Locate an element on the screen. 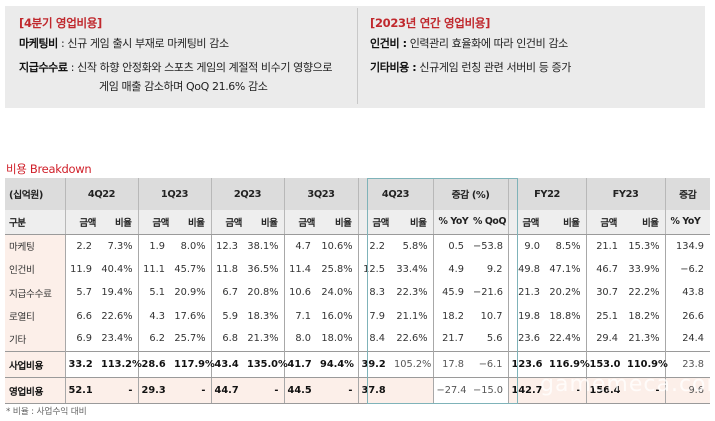 This screenshot has height=421, width=715. cell-fy22-amount: 142.7 is located at coordinates (526, 390).